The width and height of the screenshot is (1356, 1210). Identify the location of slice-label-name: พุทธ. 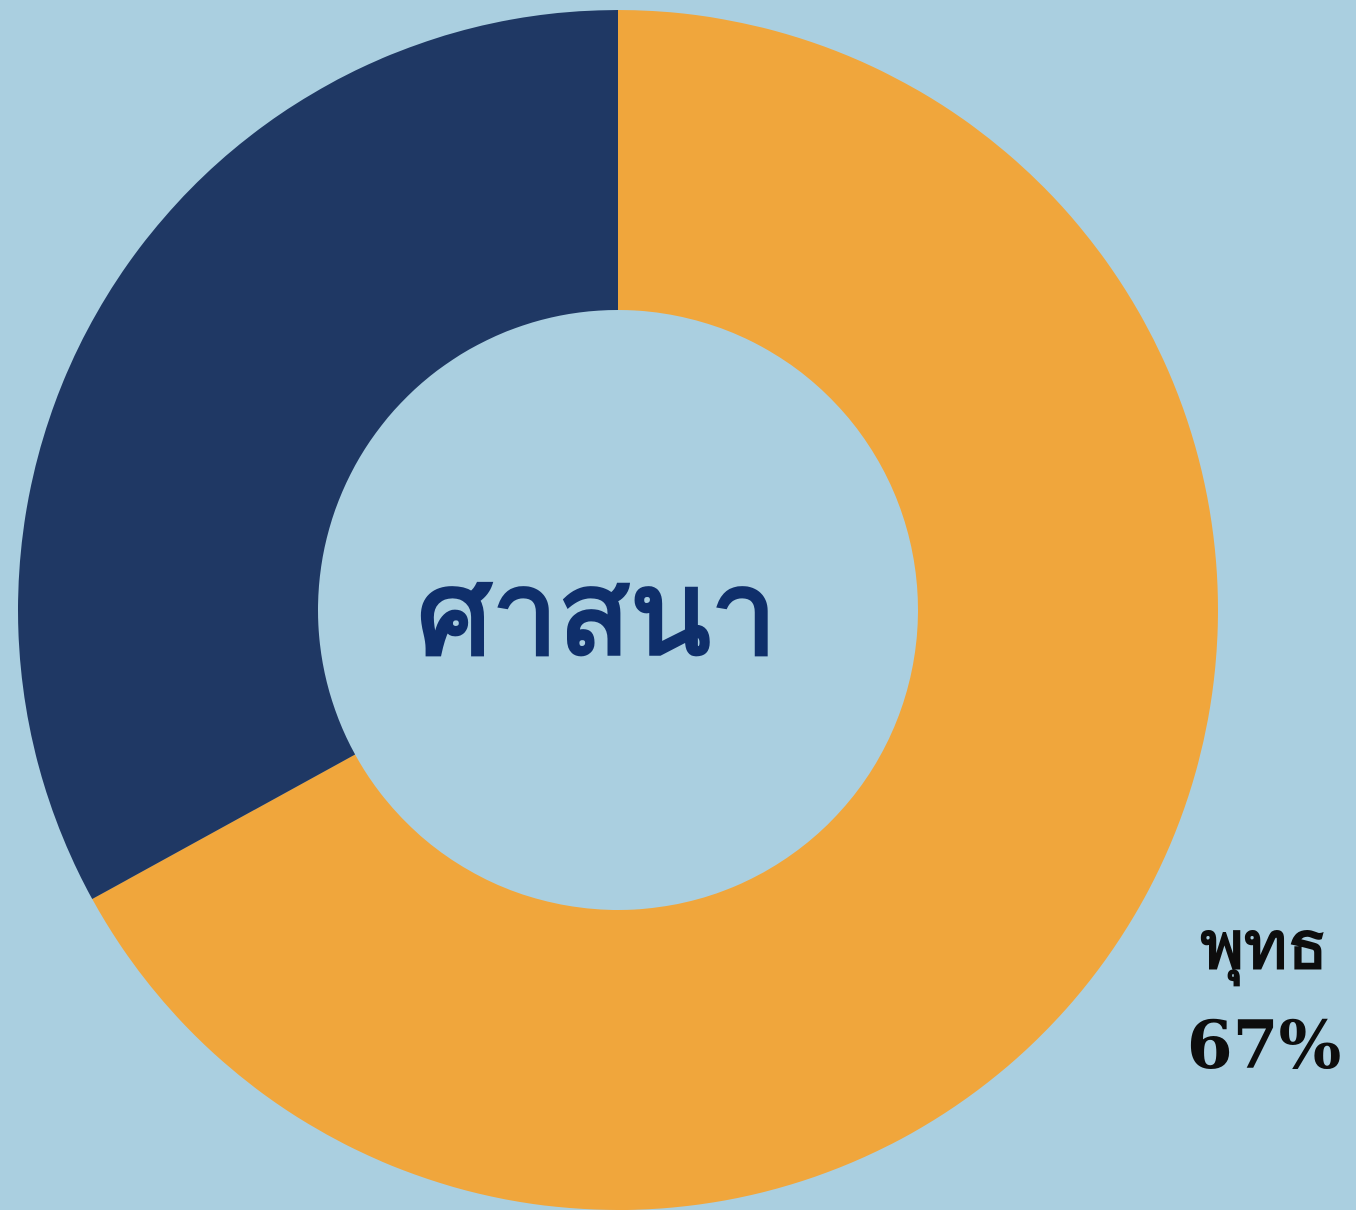
(1263, 946).